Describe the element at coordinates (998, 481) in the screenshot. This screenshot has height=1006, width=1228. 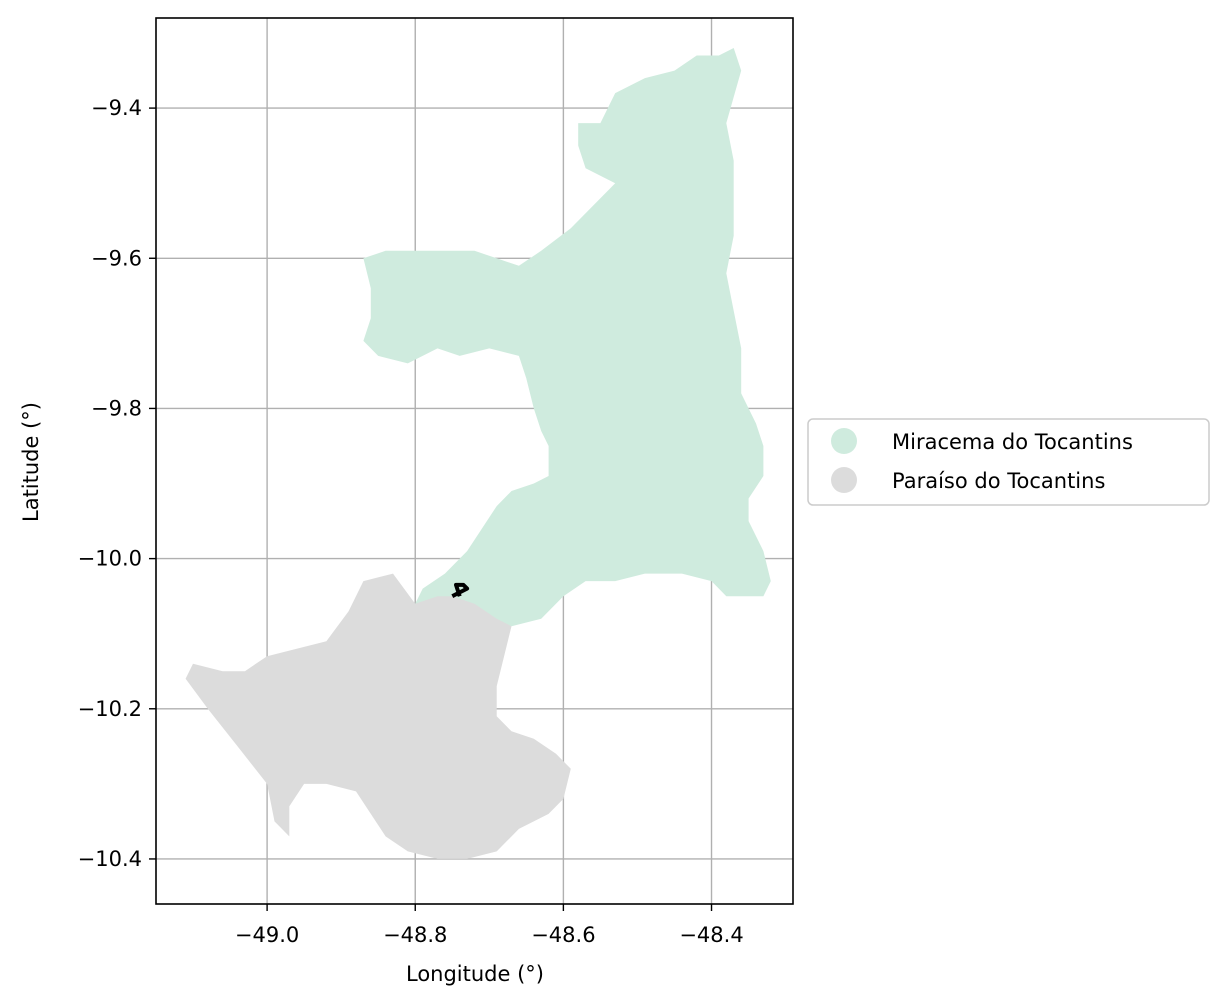
I see `legend-label-paraiso: Paraíso do Tocantins` at that location.